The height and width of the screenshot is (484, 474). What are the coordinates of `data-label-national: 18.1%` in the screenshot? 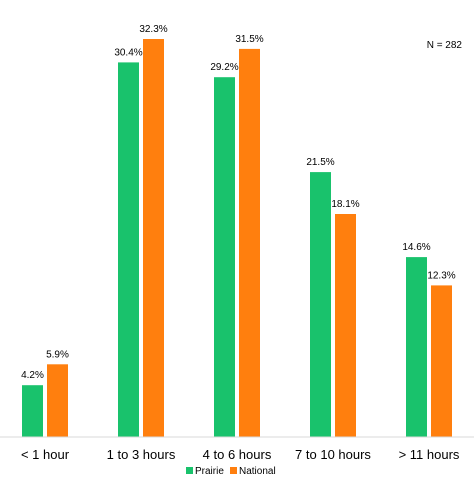 It's located at (345, 204).